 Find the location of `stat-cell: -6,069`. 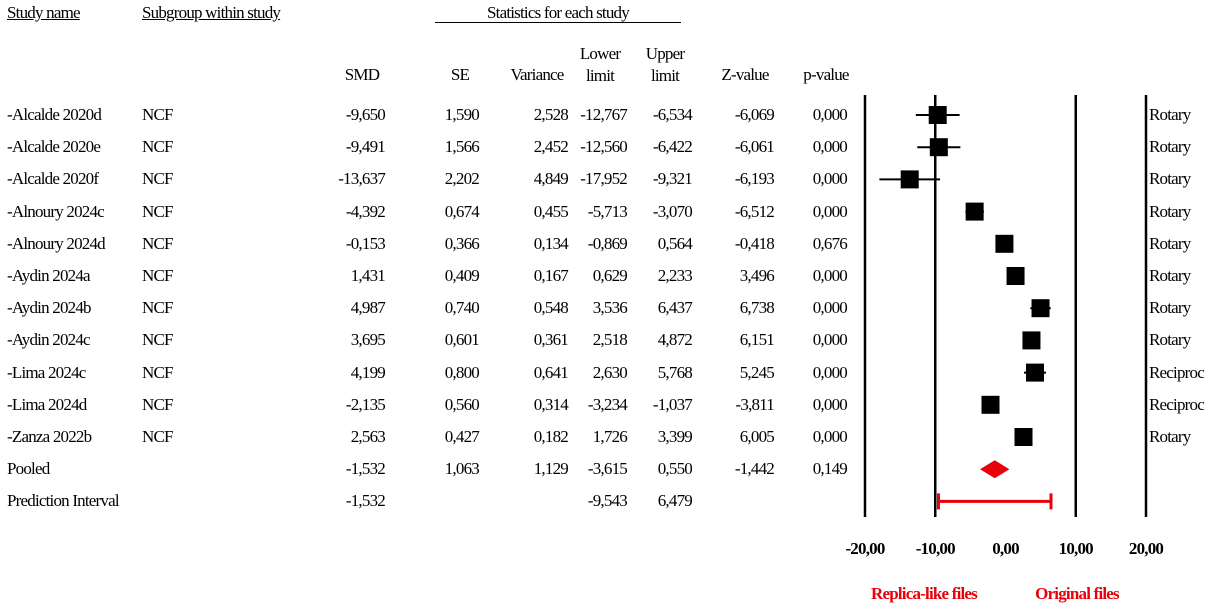

stat-cell: -6,069 is located at coordinates (754, 114).